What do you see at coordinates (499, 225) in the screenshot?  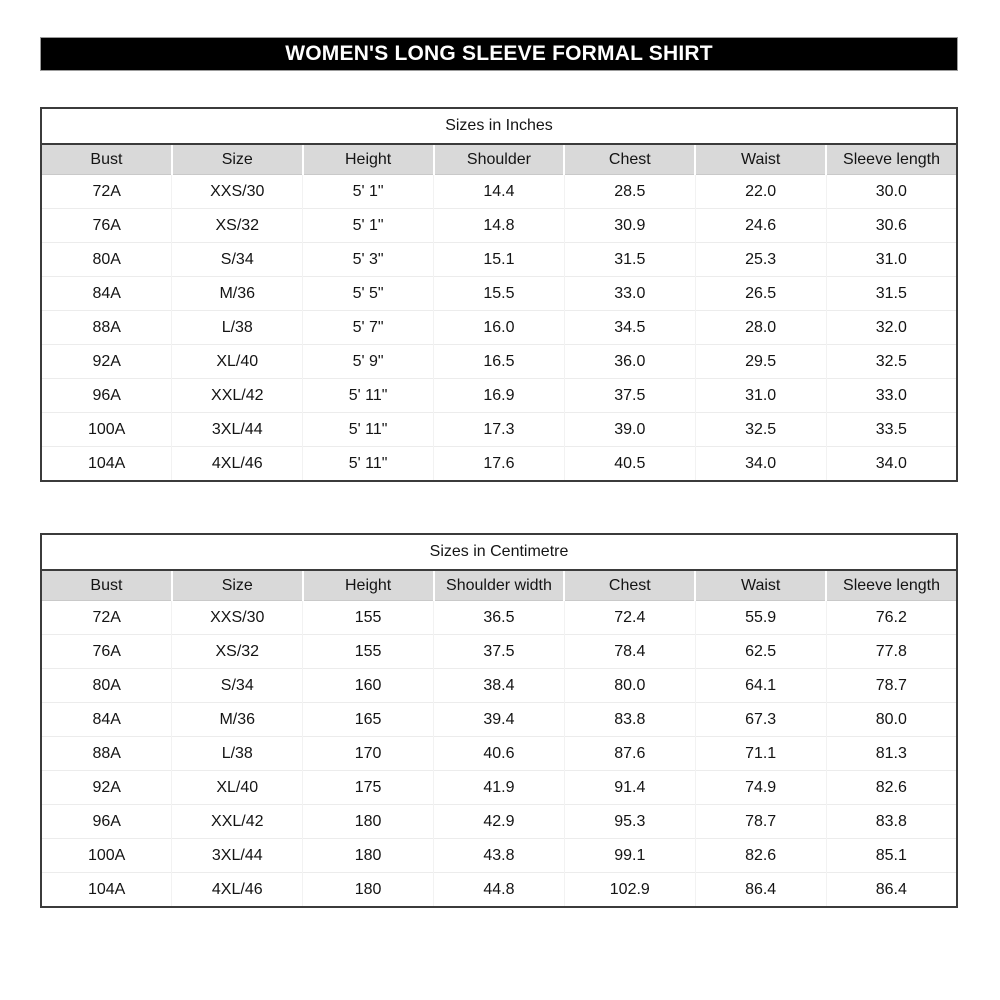 I see `table-row: 76A XS/32 5' 1" 14.8 30.9 24.6 30.6` at bounding box center [499, 225].